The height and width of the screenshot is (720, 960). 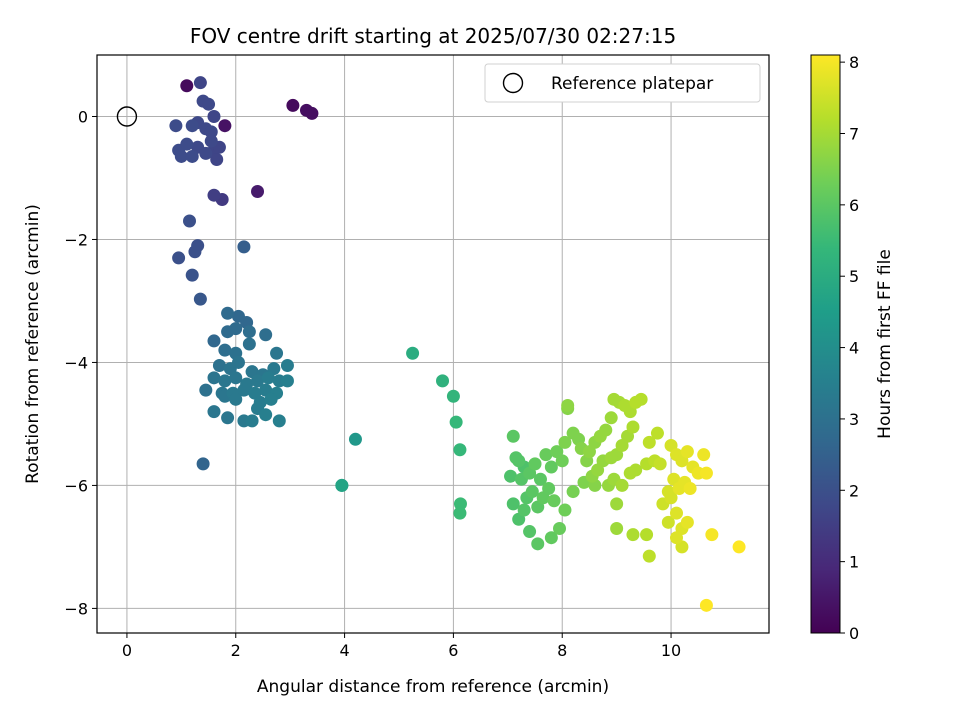 What do you see at coordinates (854, 348) in the screenshot?
I see `colorbar-tick-label: 4` at bounding box center [854, 348].